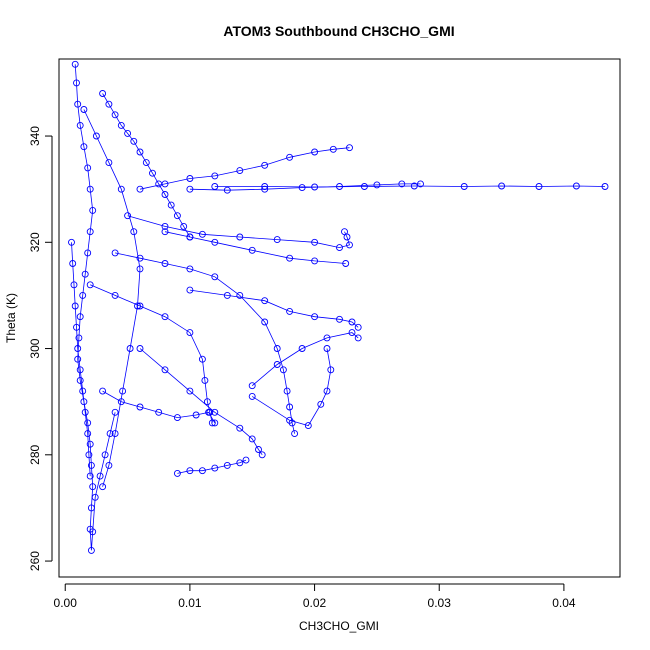 The image size is (650, 650). I want to click on x-axis-label: CH3CHO_GMI, so click(339, 626).